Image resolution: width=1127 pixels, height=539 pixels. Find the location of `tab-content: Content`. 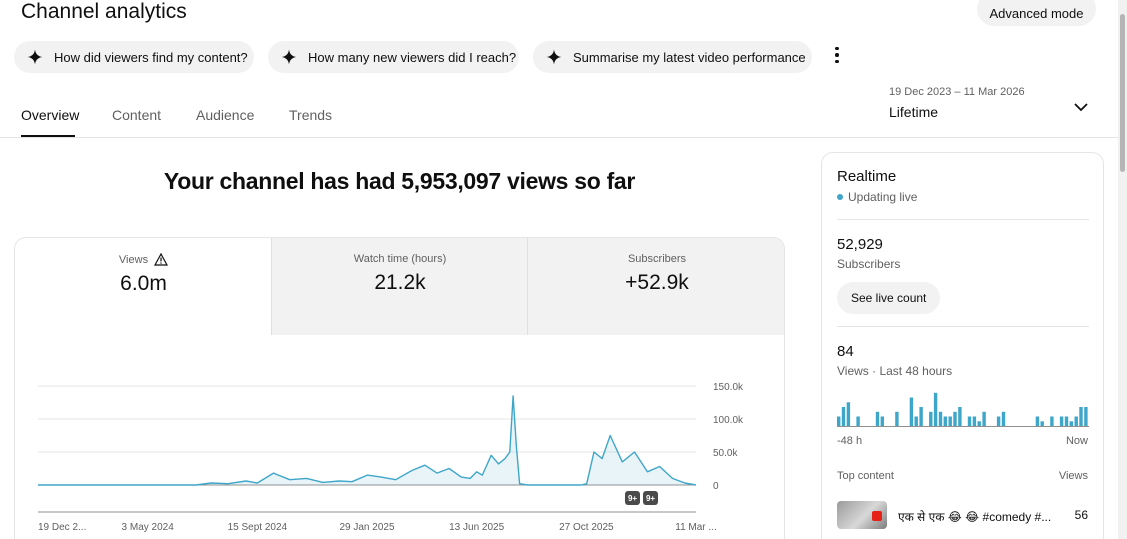

tab-content: Content is located at coordinates (137, 115).